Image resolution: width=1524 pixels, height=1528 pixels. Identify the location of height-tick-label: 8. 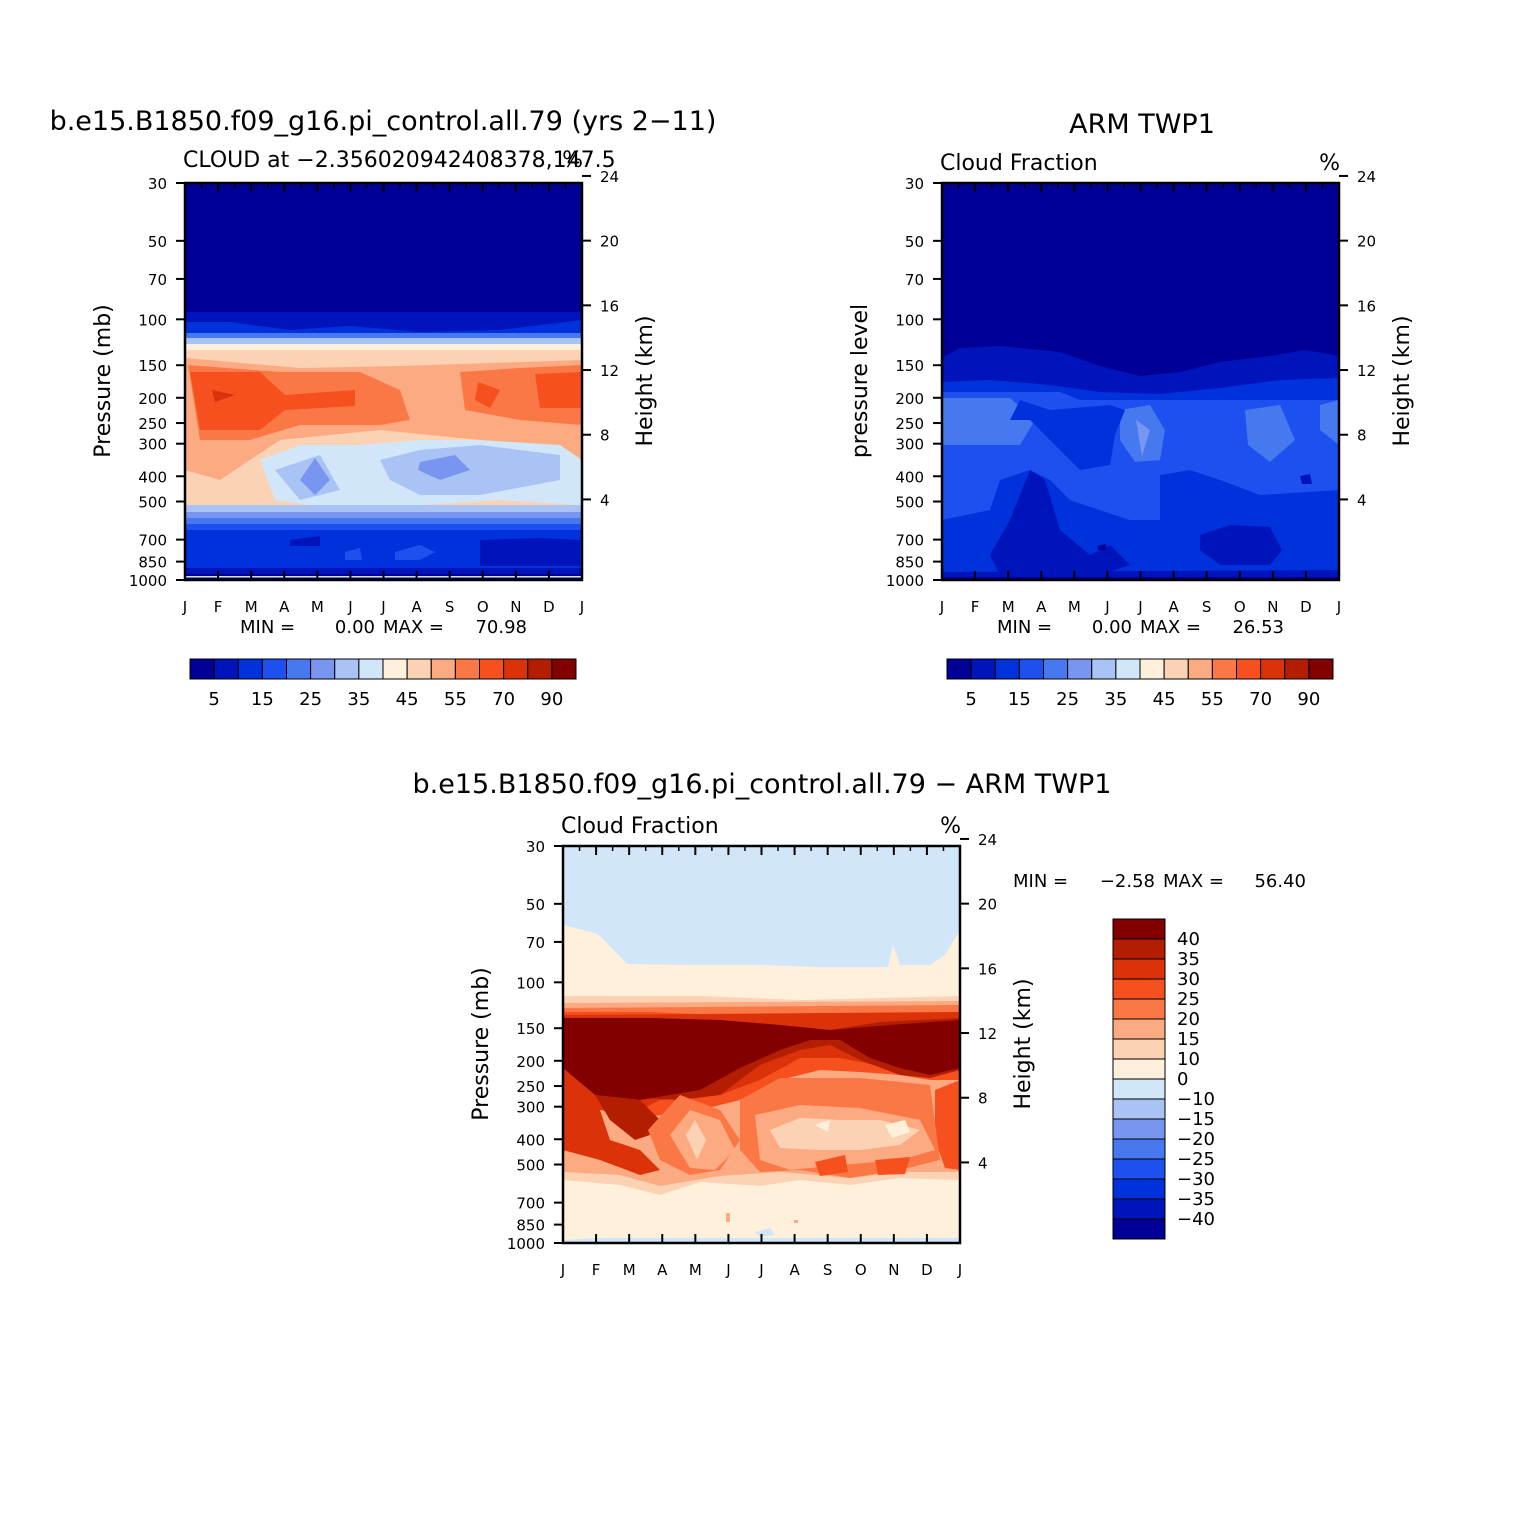
(1362, 436).